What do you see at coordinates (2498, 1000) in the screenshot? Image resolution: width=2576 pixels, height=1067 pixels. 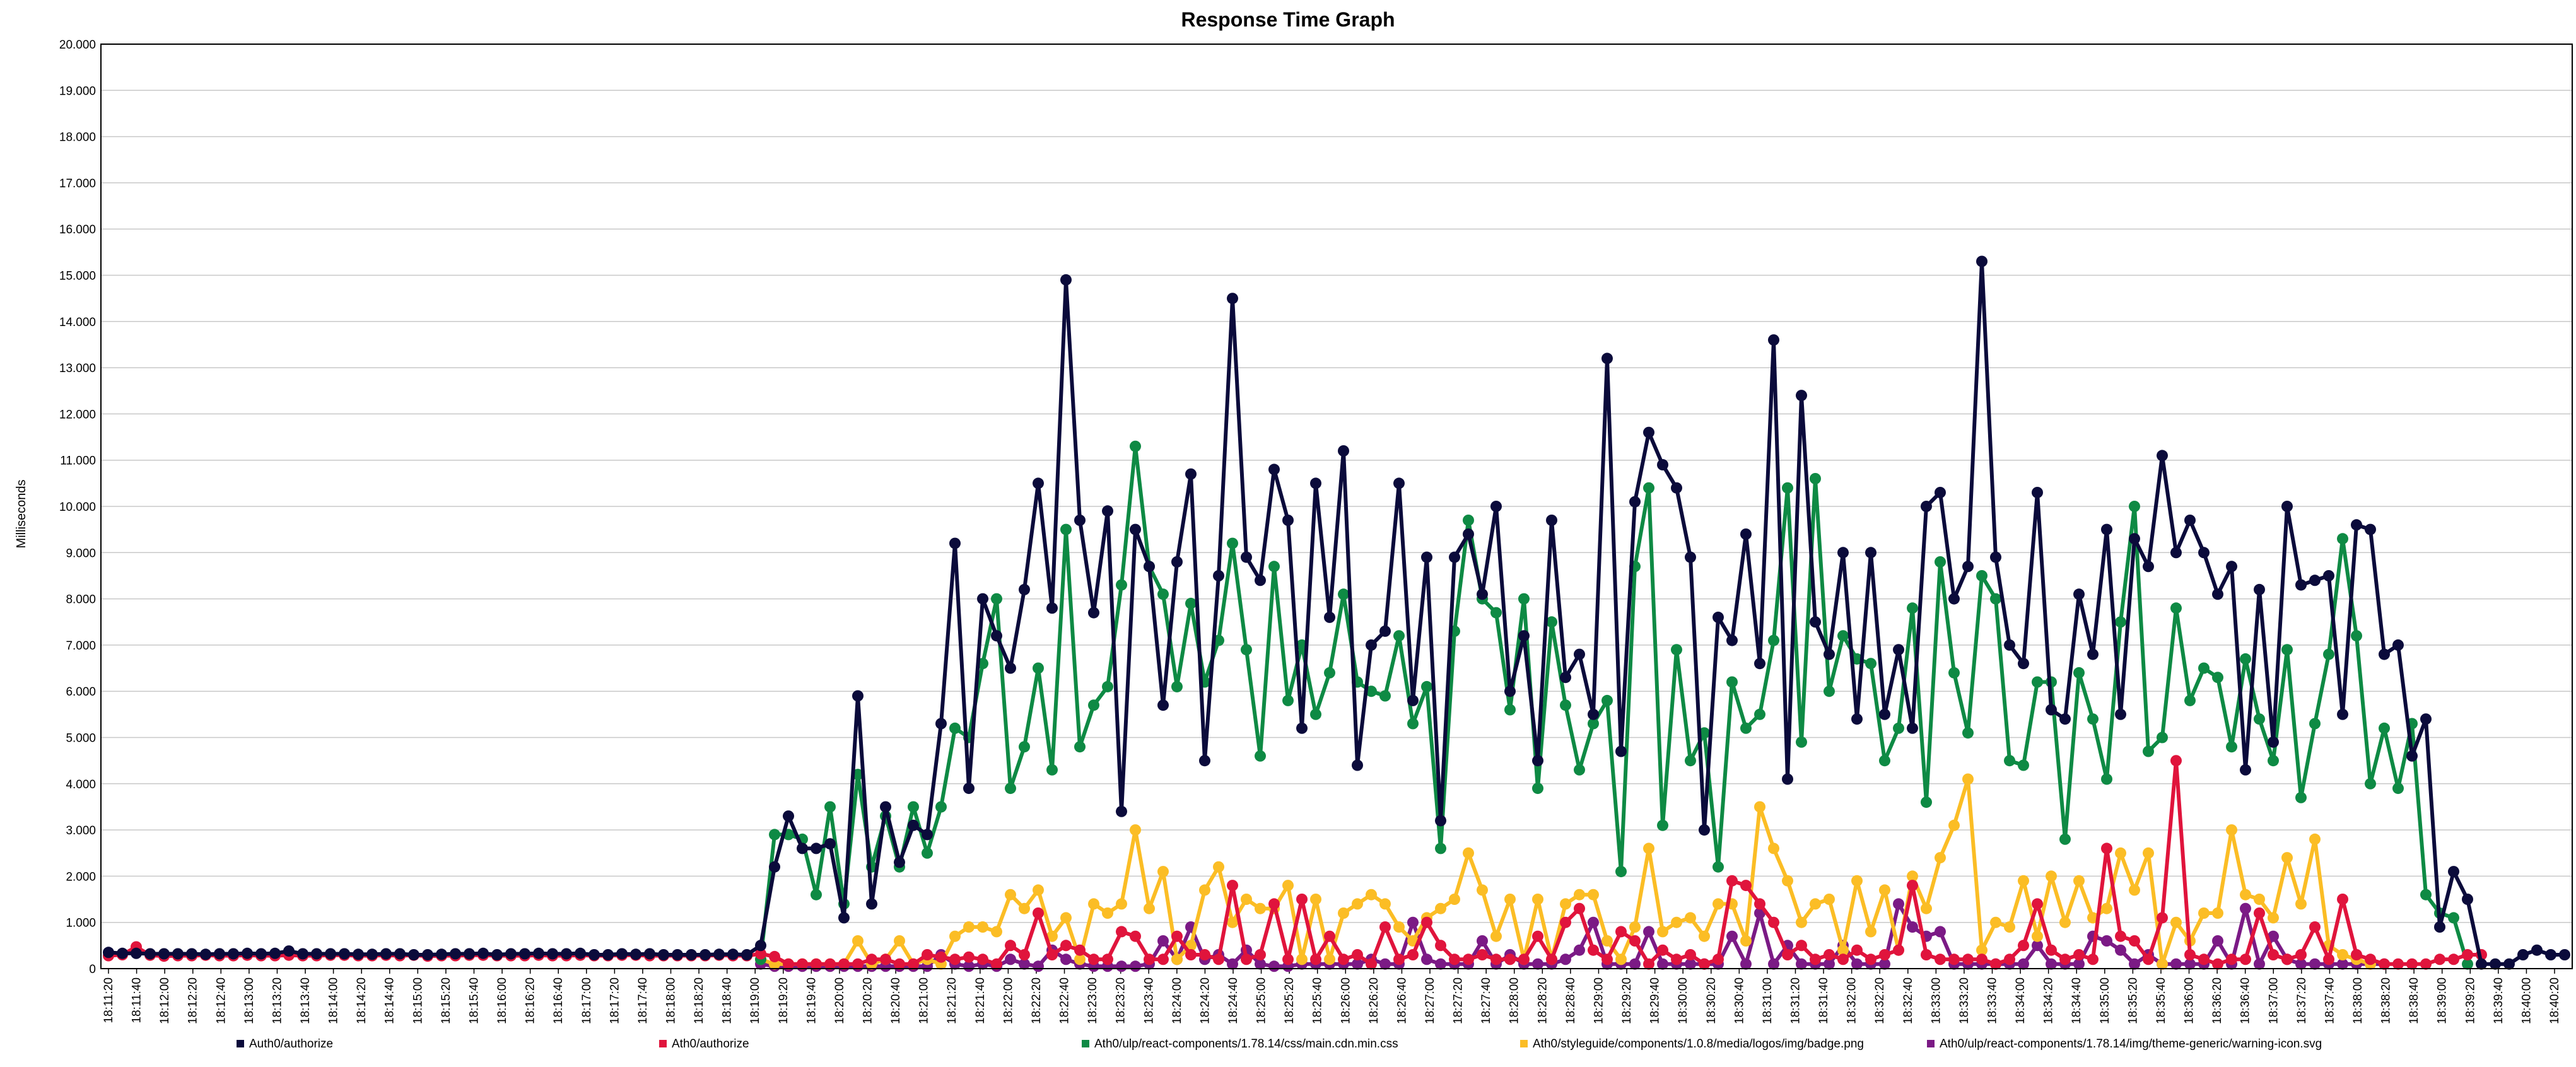 I see `x-tick-label: 18:39:40` at bounding box center [2498, 1000].